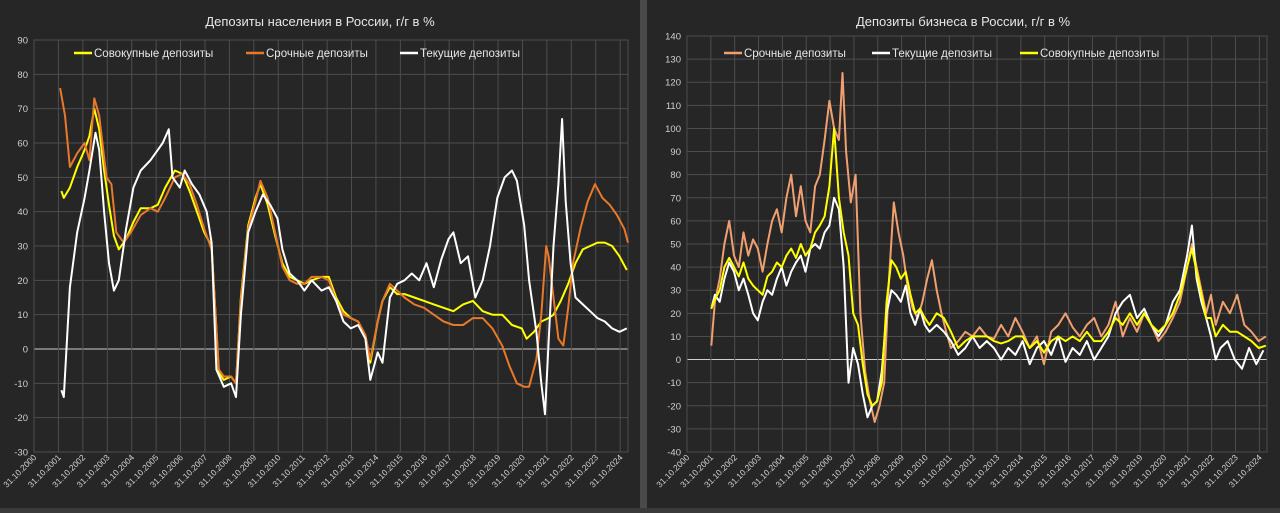 The height and width of the screenshot is (513, 1280). I want to click on y-tick-label: 120, so click(673, 83).